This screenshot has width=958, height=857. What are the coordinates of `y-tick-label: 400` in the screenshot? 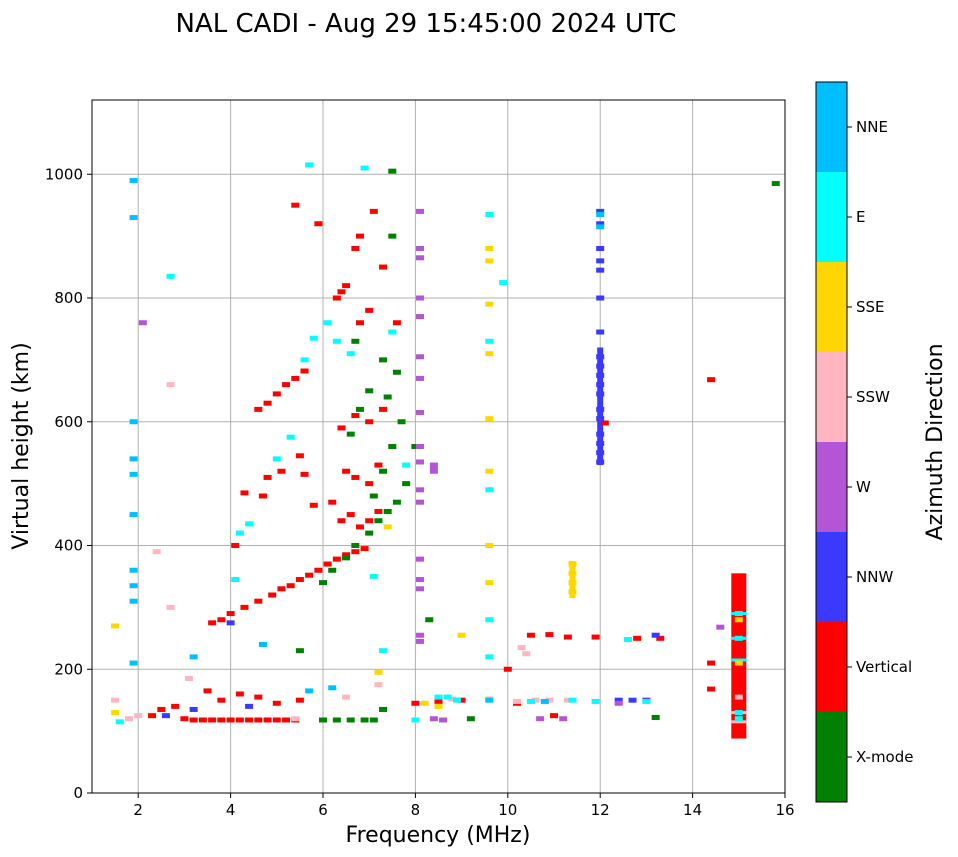 It's located at (68, 546).